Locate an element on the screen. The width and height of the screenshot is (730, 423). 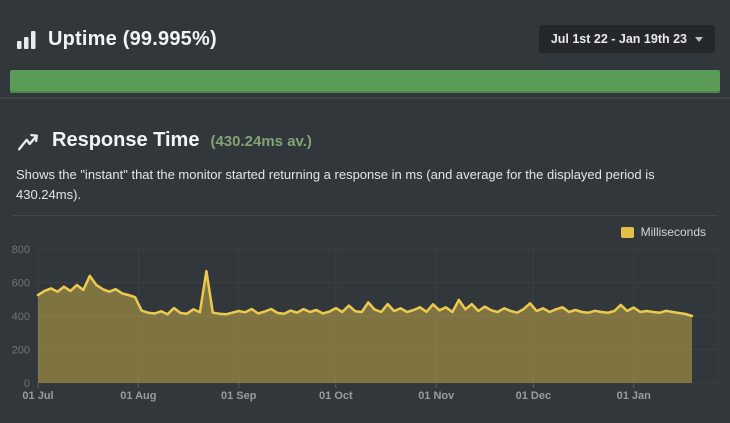
date-range-dropdown: Jul 1st 22 - Jan 19th 23 is located at coordinates (626, 39).